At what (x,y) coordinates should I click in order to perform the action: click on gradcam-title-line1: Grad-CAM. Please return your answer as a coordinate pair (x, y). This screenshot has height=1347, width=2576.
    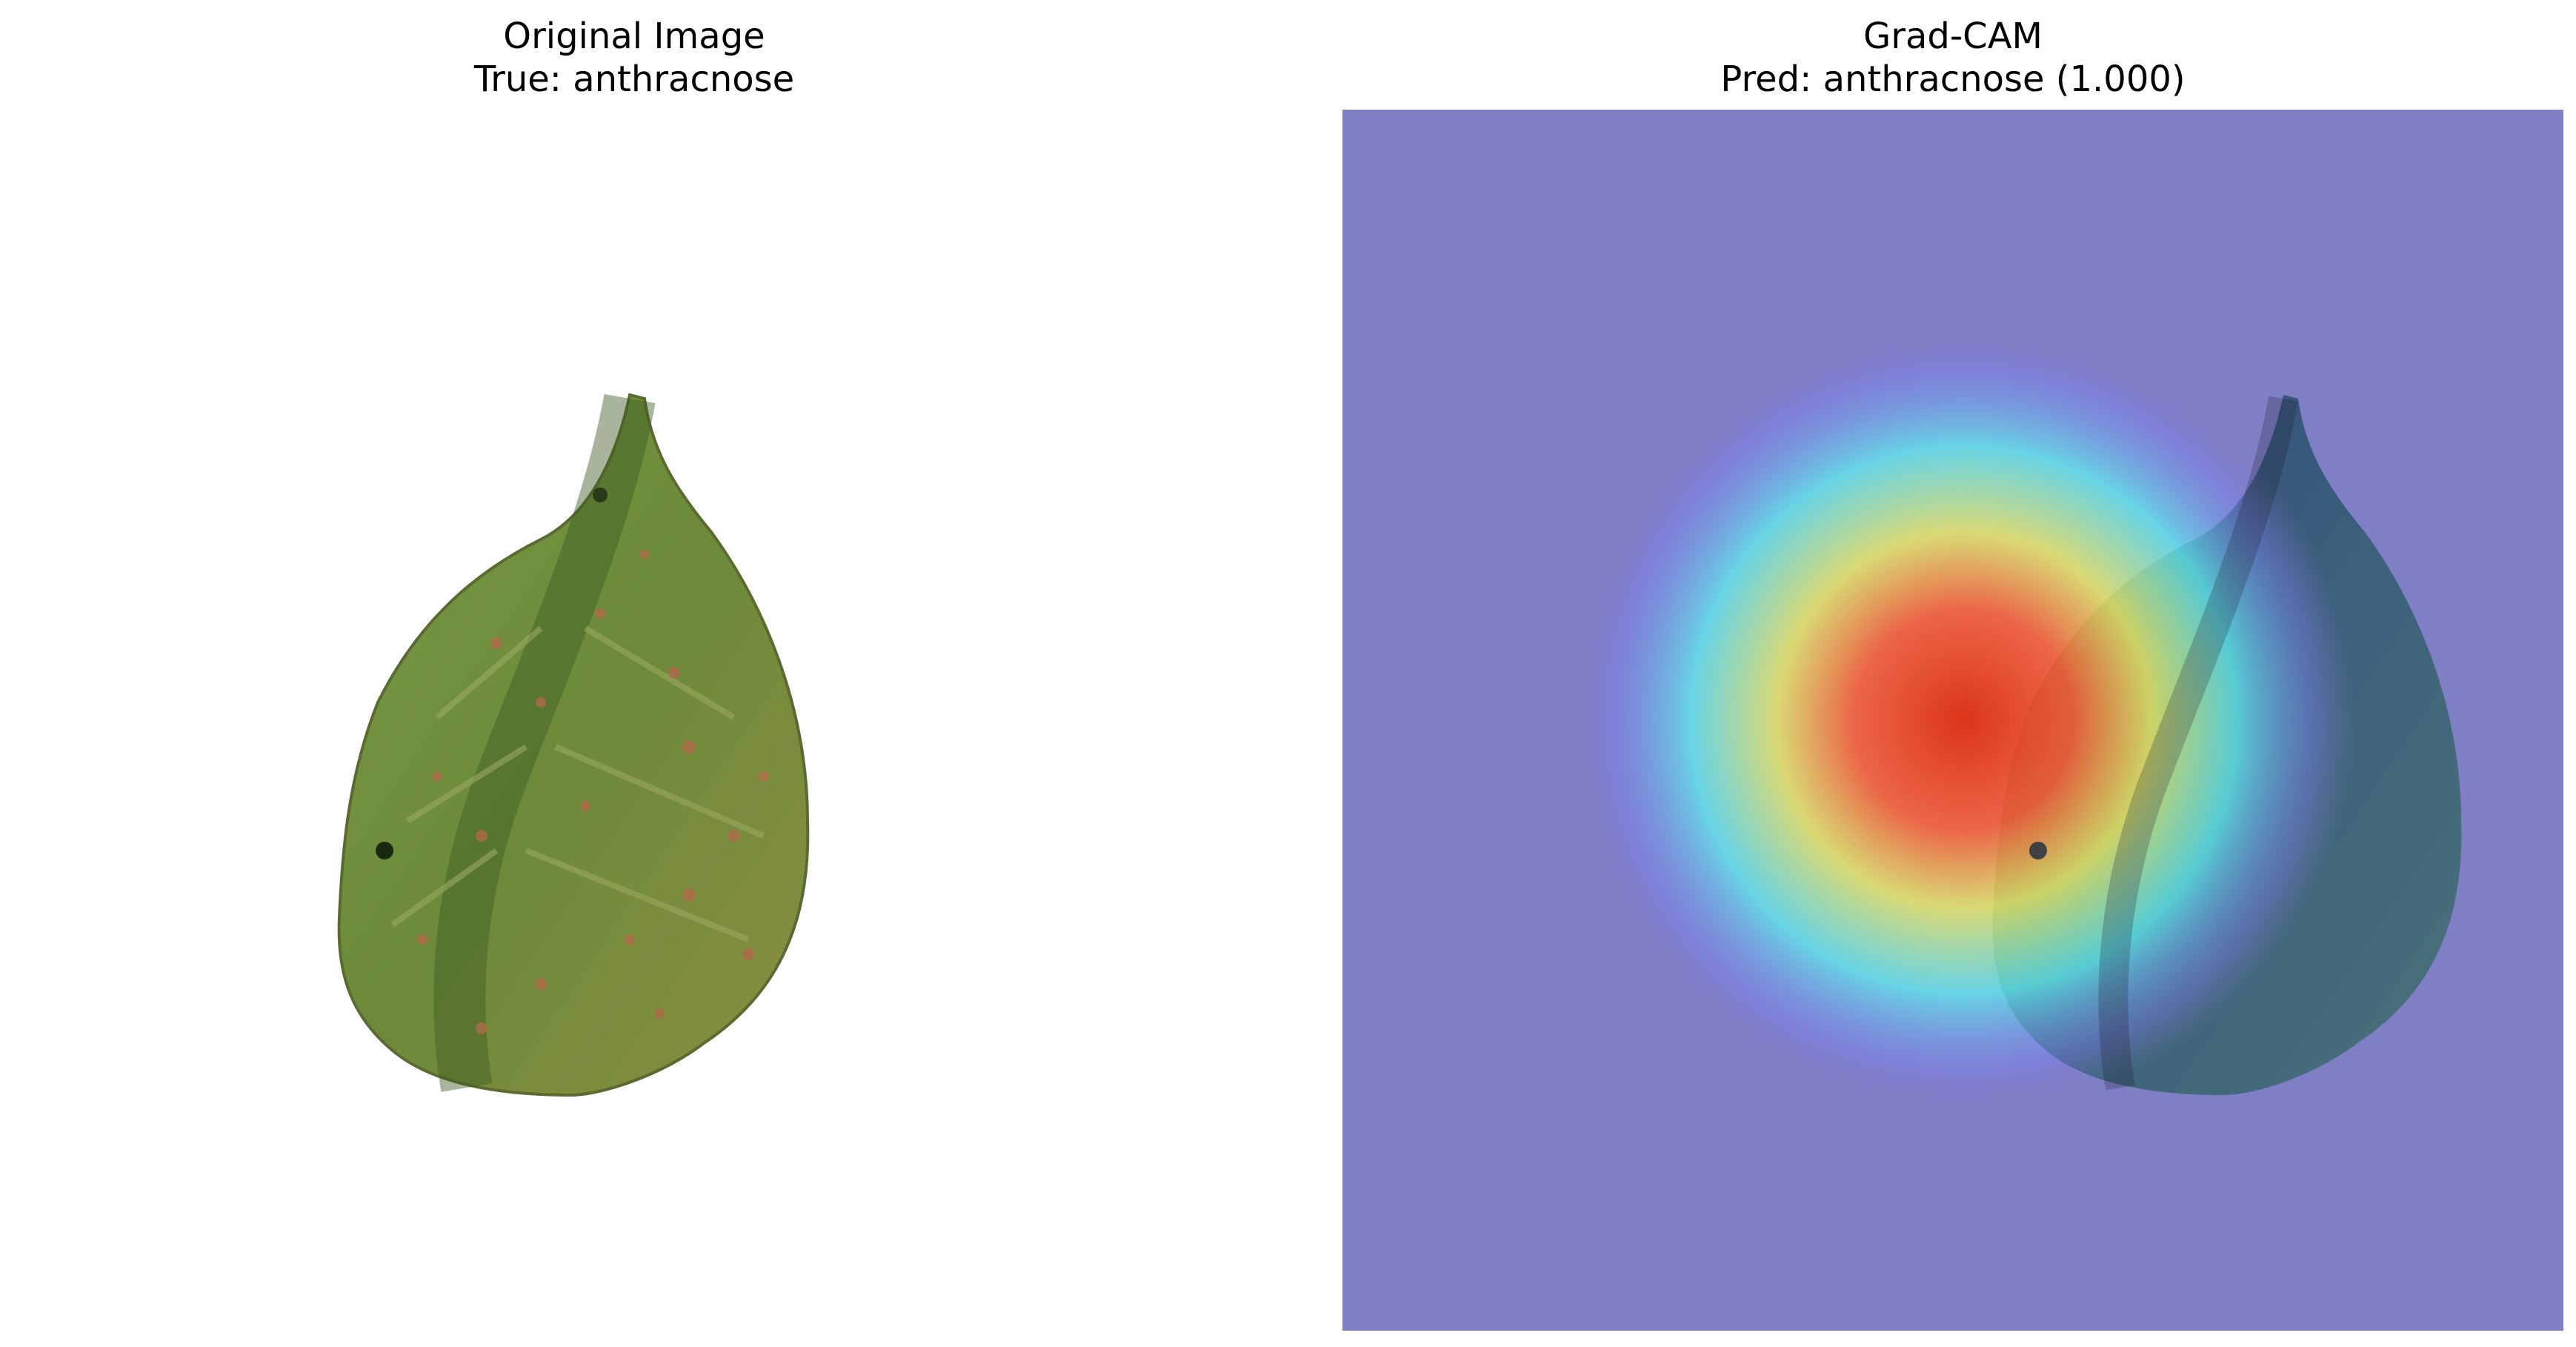
    Looking at the image, I should click on (1953, 36).